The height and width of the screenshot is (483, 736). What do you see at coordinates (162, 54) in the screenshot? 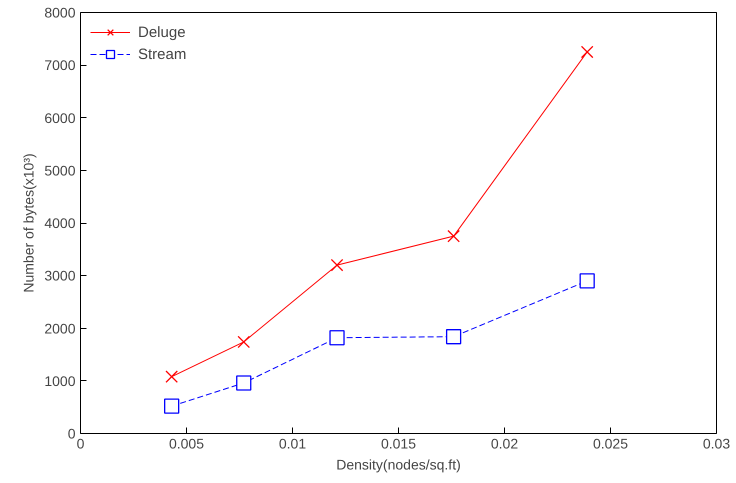
I see `legend-label: Stream` at bounding box center [162, 54].